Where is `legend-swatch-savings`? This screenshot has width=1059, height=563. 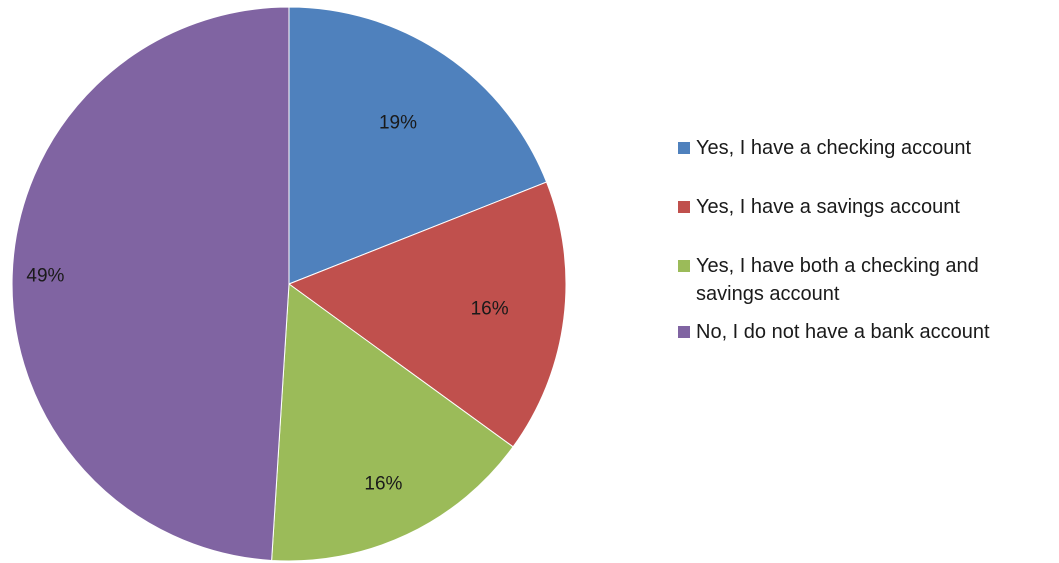 legend-swatch-savings is located at coordinates (684, 207).